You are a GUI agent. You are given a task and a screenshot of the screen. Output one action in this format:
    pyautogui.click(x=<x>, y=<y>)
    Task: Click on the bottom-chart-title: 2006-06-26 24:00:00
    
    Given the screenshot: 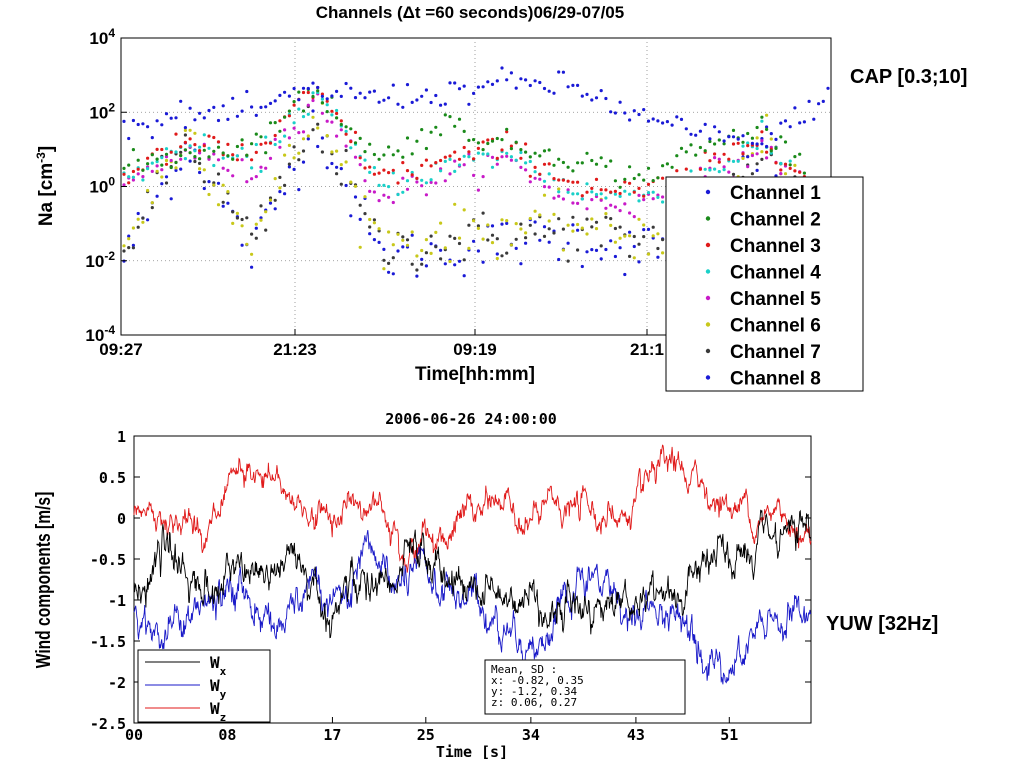 What is the action you would take?
    pyautogui.click(x=471, y=419)
    